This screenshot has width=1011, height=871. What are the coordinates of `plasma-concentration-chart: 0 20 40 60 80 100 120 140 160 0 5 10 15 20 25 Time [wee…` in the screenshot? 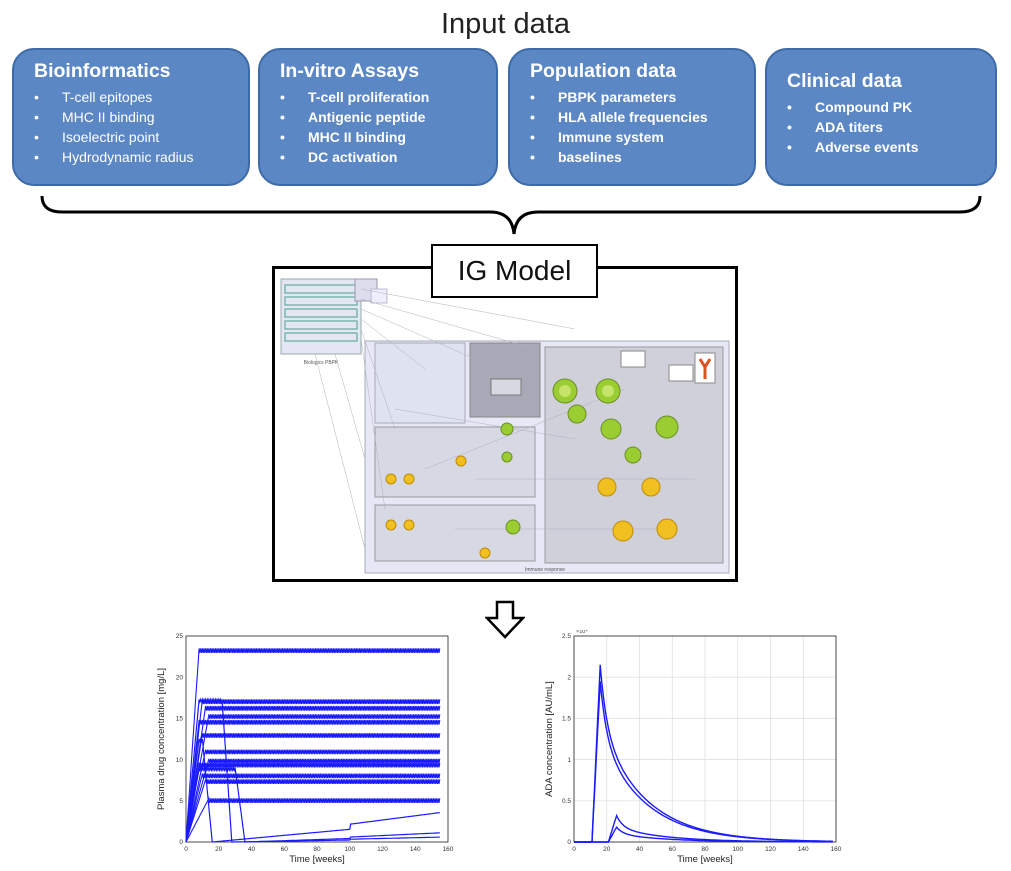 It's located at (305, 749).